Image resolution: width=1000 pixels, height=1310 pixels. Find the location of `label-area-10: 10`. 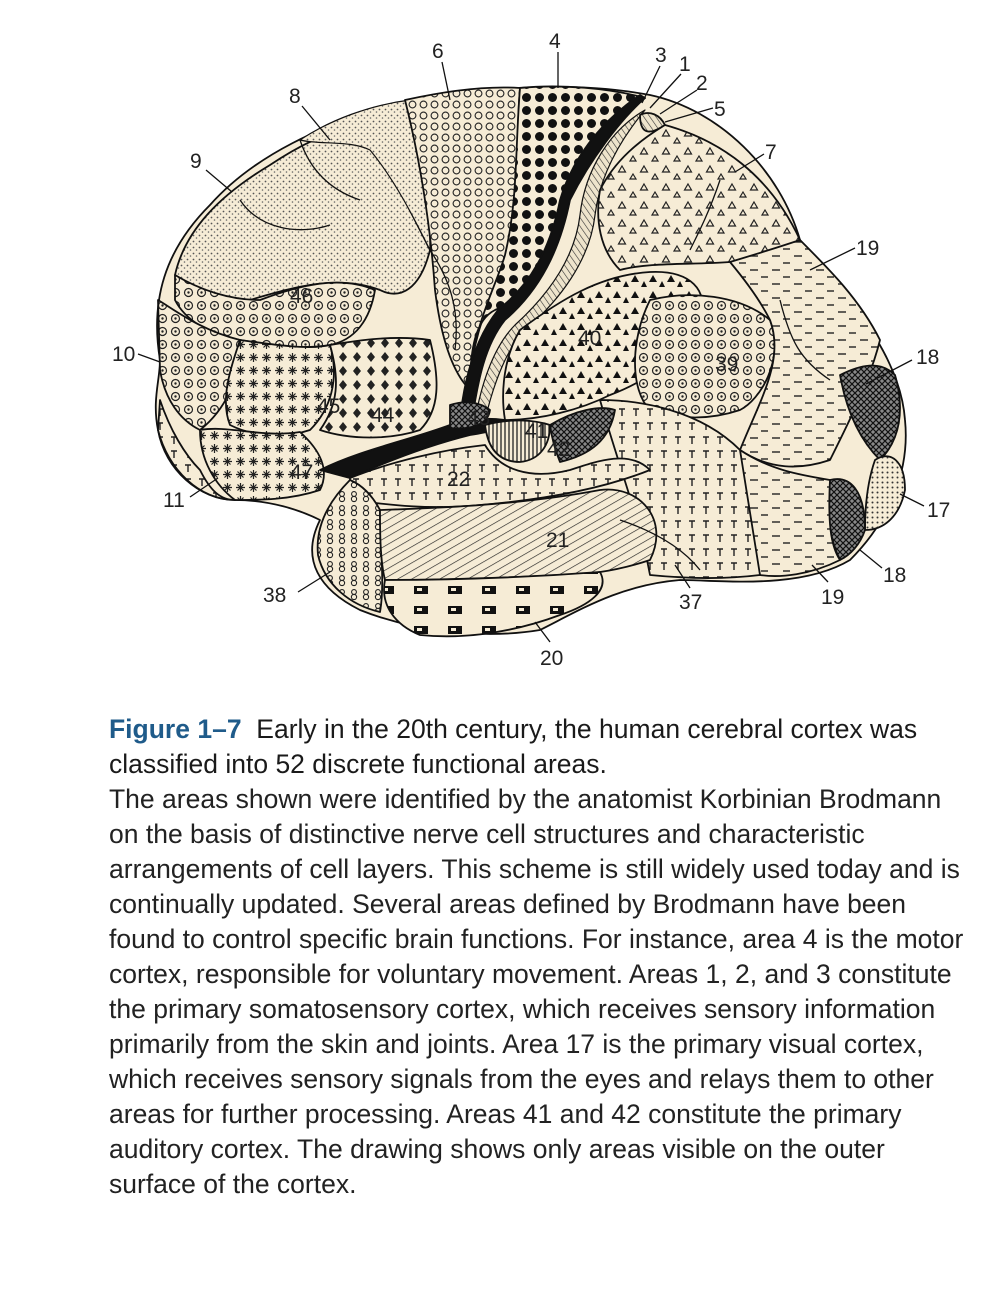

label-area-10: 10 is located at coordinates (123, 354).